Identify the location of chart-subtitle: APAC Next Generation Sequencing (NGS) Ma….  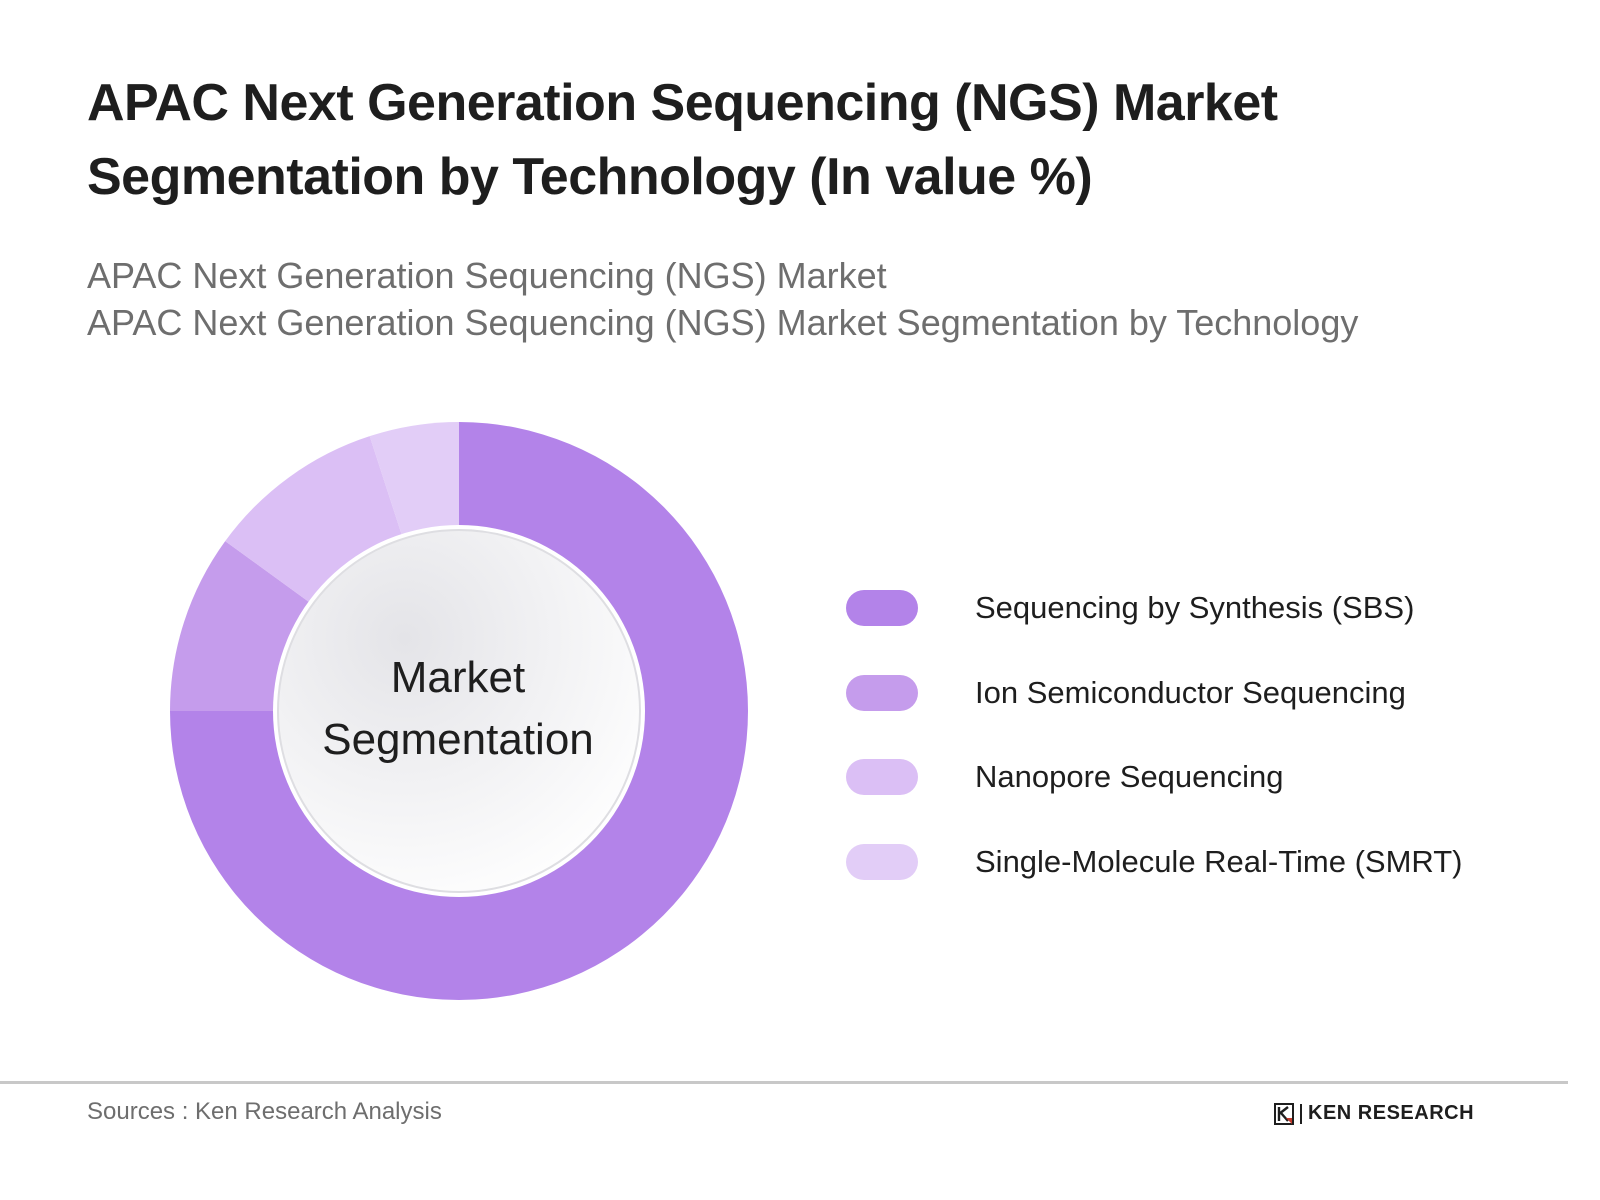
(797, 299).